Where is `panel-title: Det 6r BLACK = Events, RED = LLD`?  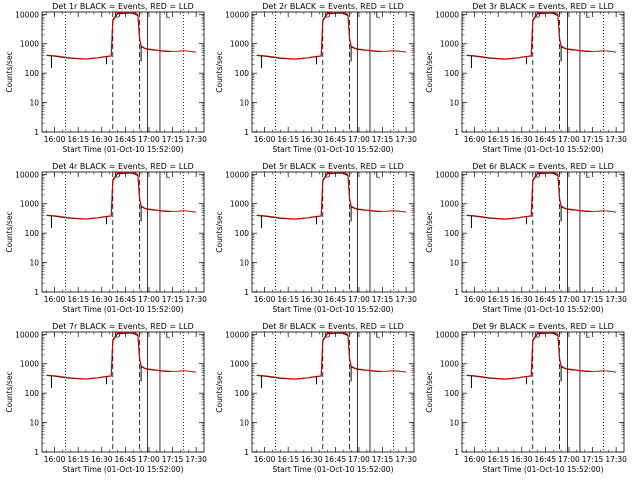
panel-title: Det 6r BLACK = Events, RED = LLD is located at coordinates (543, 166).